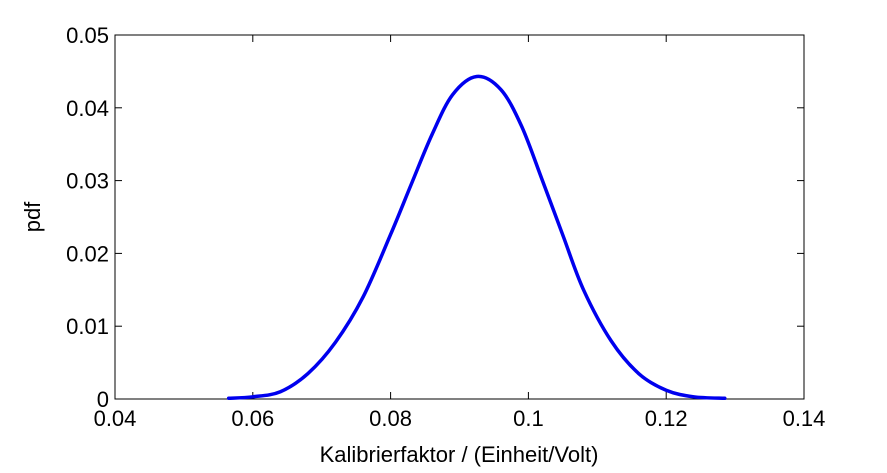 This screenshot has height=473, width=887. Describe the element at coordinates (459, 454) in the screenshot. I see `x-axis-label: Kalibrierfaktor / (Einheit/Volt)` at that location.